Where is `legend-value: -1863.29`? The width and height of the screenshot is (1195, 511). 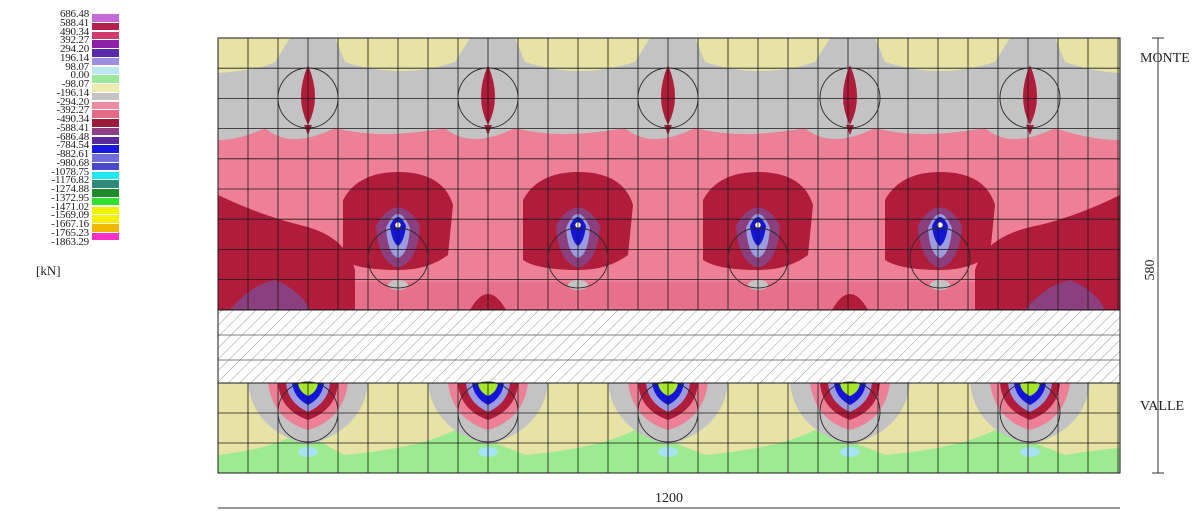
legend-value: -1863.29 is located at coordinates (70, 241).